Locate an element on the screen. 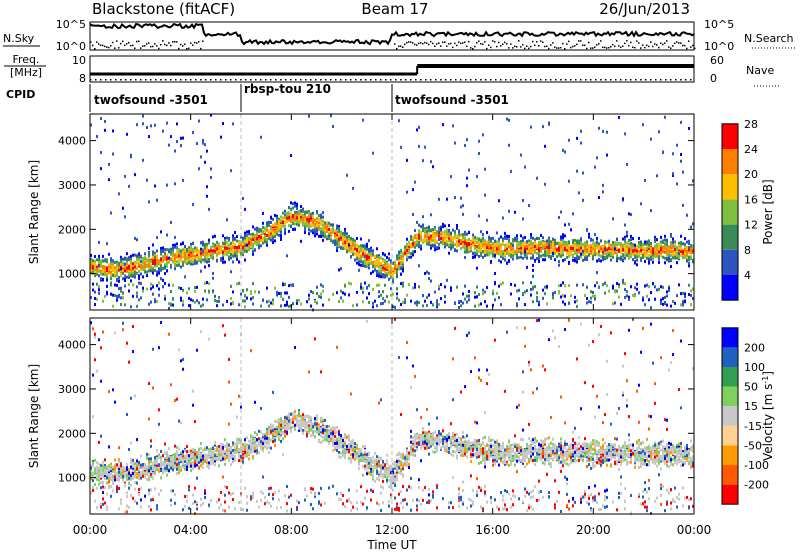 The height and width of the screenshot is (554, 800). colorbar-tick: 15 is located at coordinates (751, 406).